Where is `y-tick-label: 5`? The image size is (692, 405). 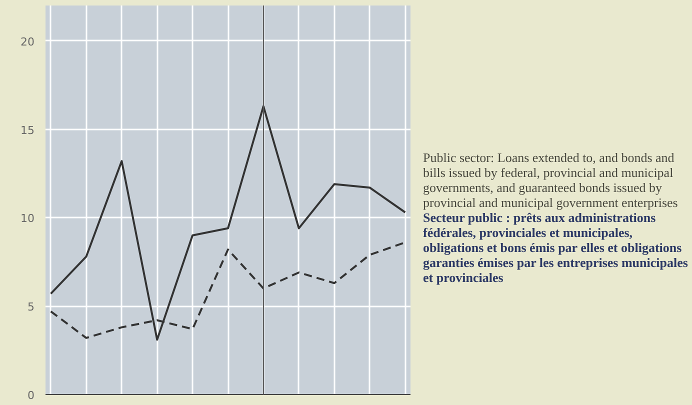 y-tick-label: 5 is located at coordinates (31, 307).